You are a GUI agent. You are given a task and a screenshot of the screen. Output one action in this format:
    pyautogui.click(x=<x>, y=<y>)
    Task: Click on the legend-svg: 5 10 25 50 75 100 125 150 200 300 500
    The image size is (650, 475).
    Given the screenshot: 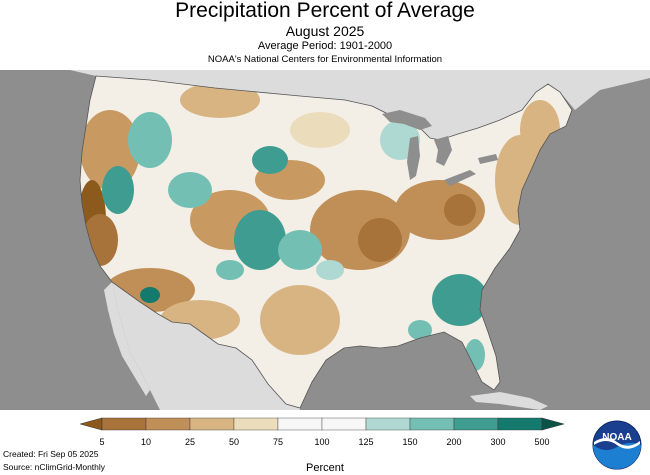 What is the action you would take?
    pyautogui.click(x=322, y=432)
    